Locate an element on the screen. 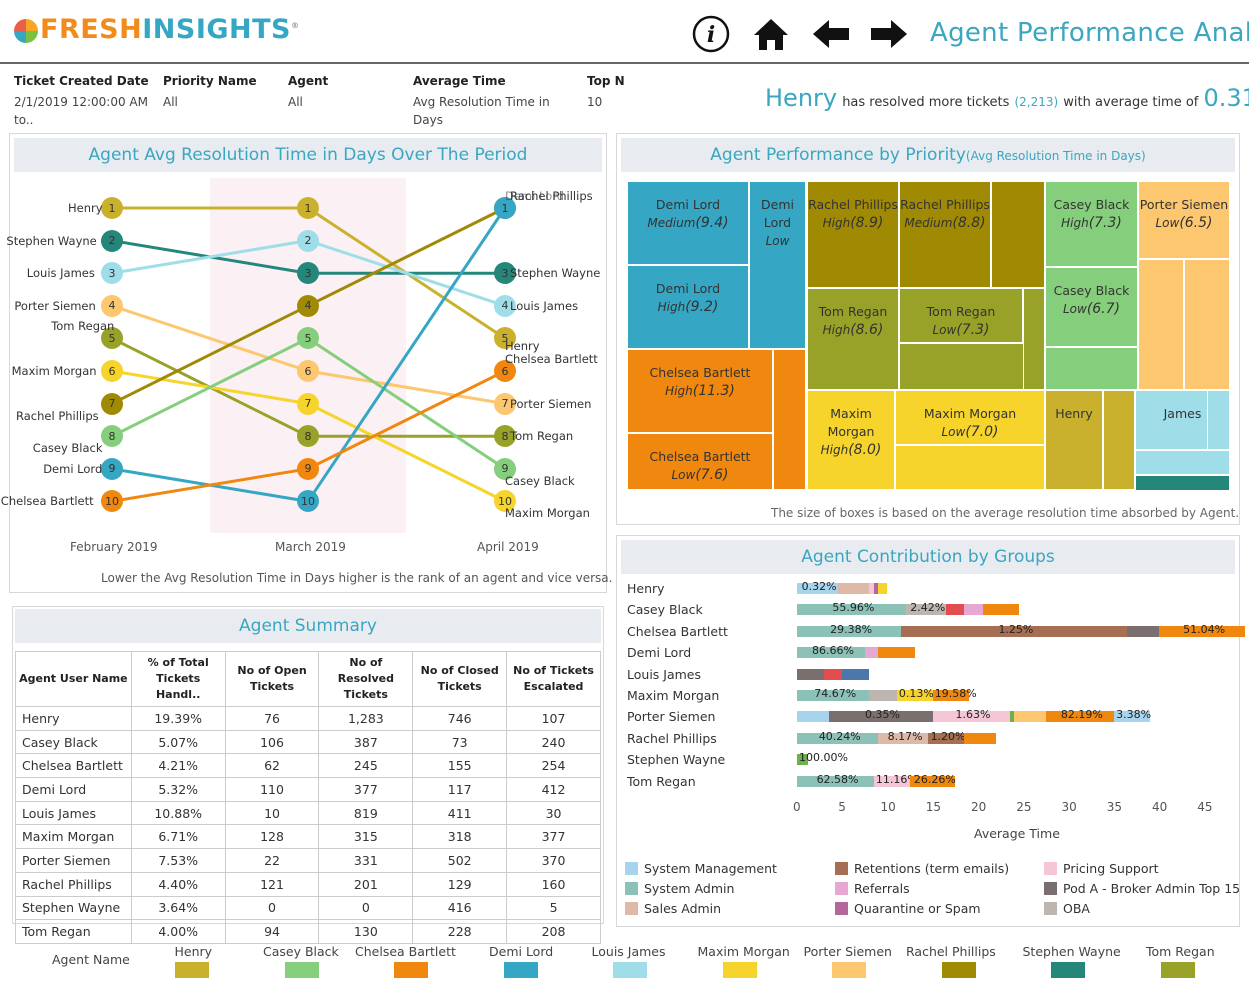  bump-node-stephen-wayne-0: 2 is located at coordinates (112, 240).